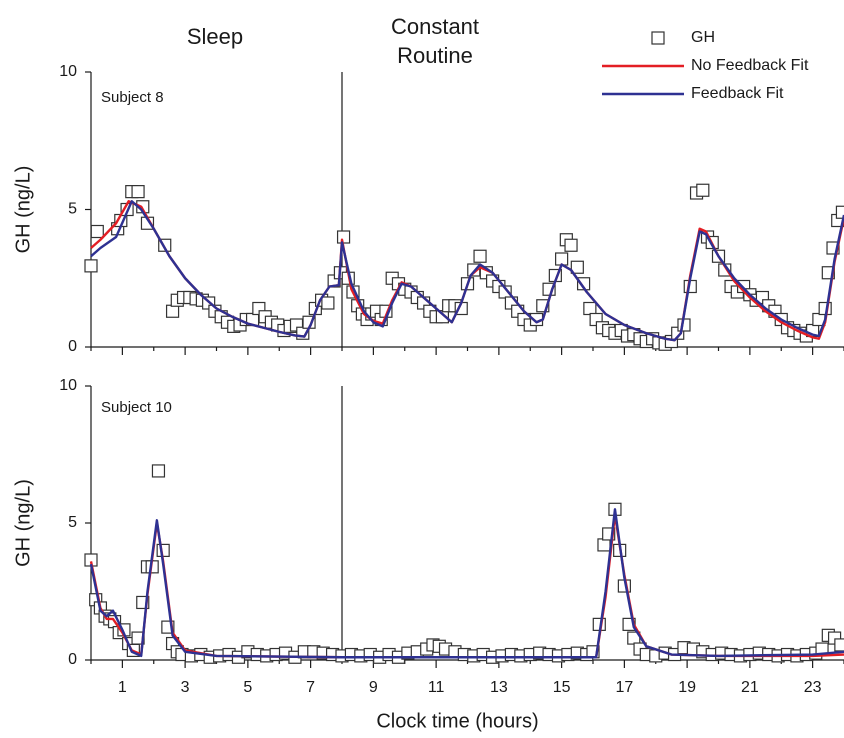  I want to click on legend-label: Feedback Fit, so click(737, 93).